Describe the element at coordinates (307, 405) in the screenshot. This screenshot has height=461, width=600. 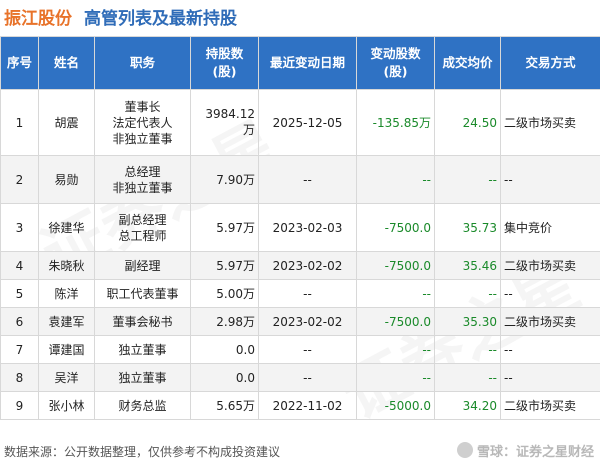
I see `change-date: 2022-11-02` at that location.